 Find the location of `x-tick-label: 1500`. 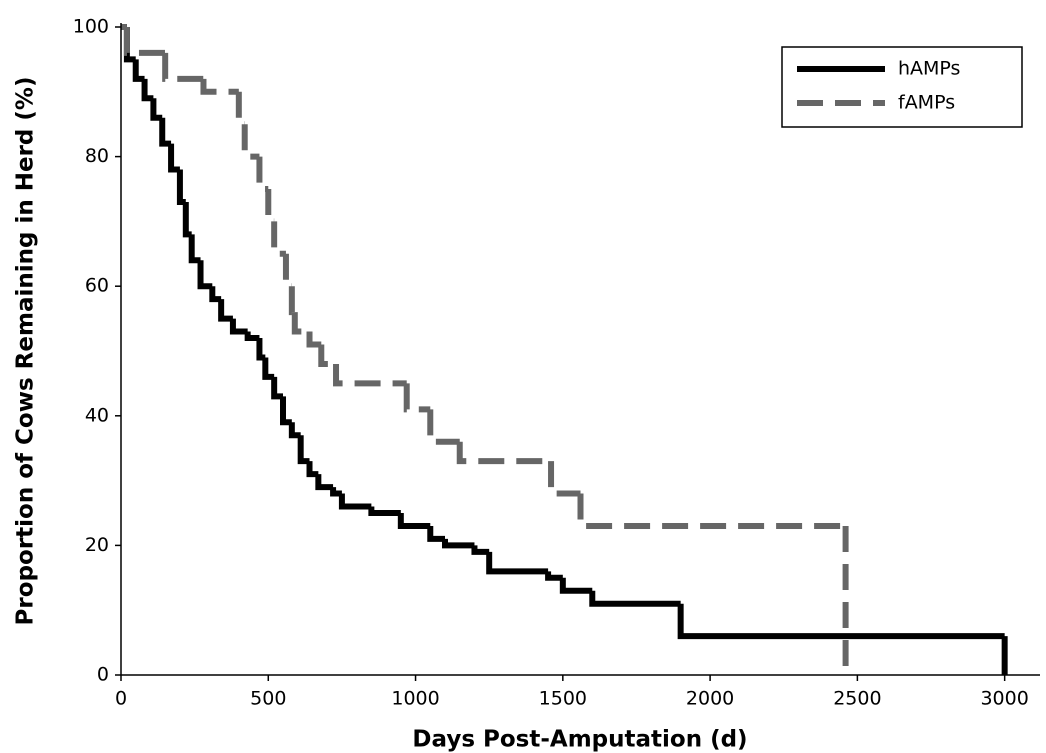

x-tick-label: 1500 is located at coordinates (563, 699).